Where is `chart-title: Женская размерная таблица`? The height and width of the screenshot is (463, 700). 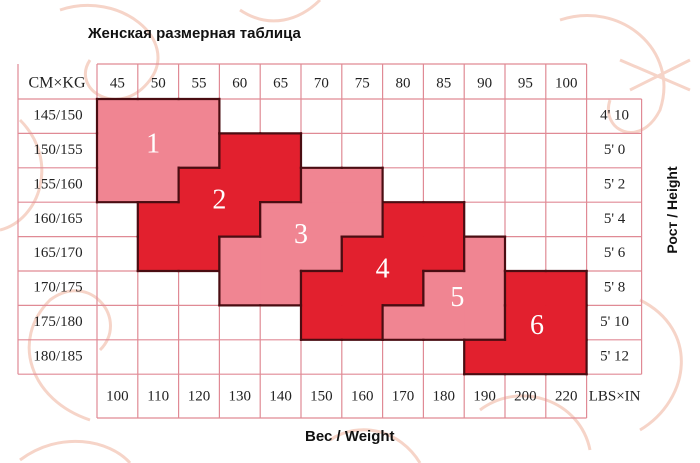
chart-title: Женская размерная таблица is located at coordinates (194, 33).